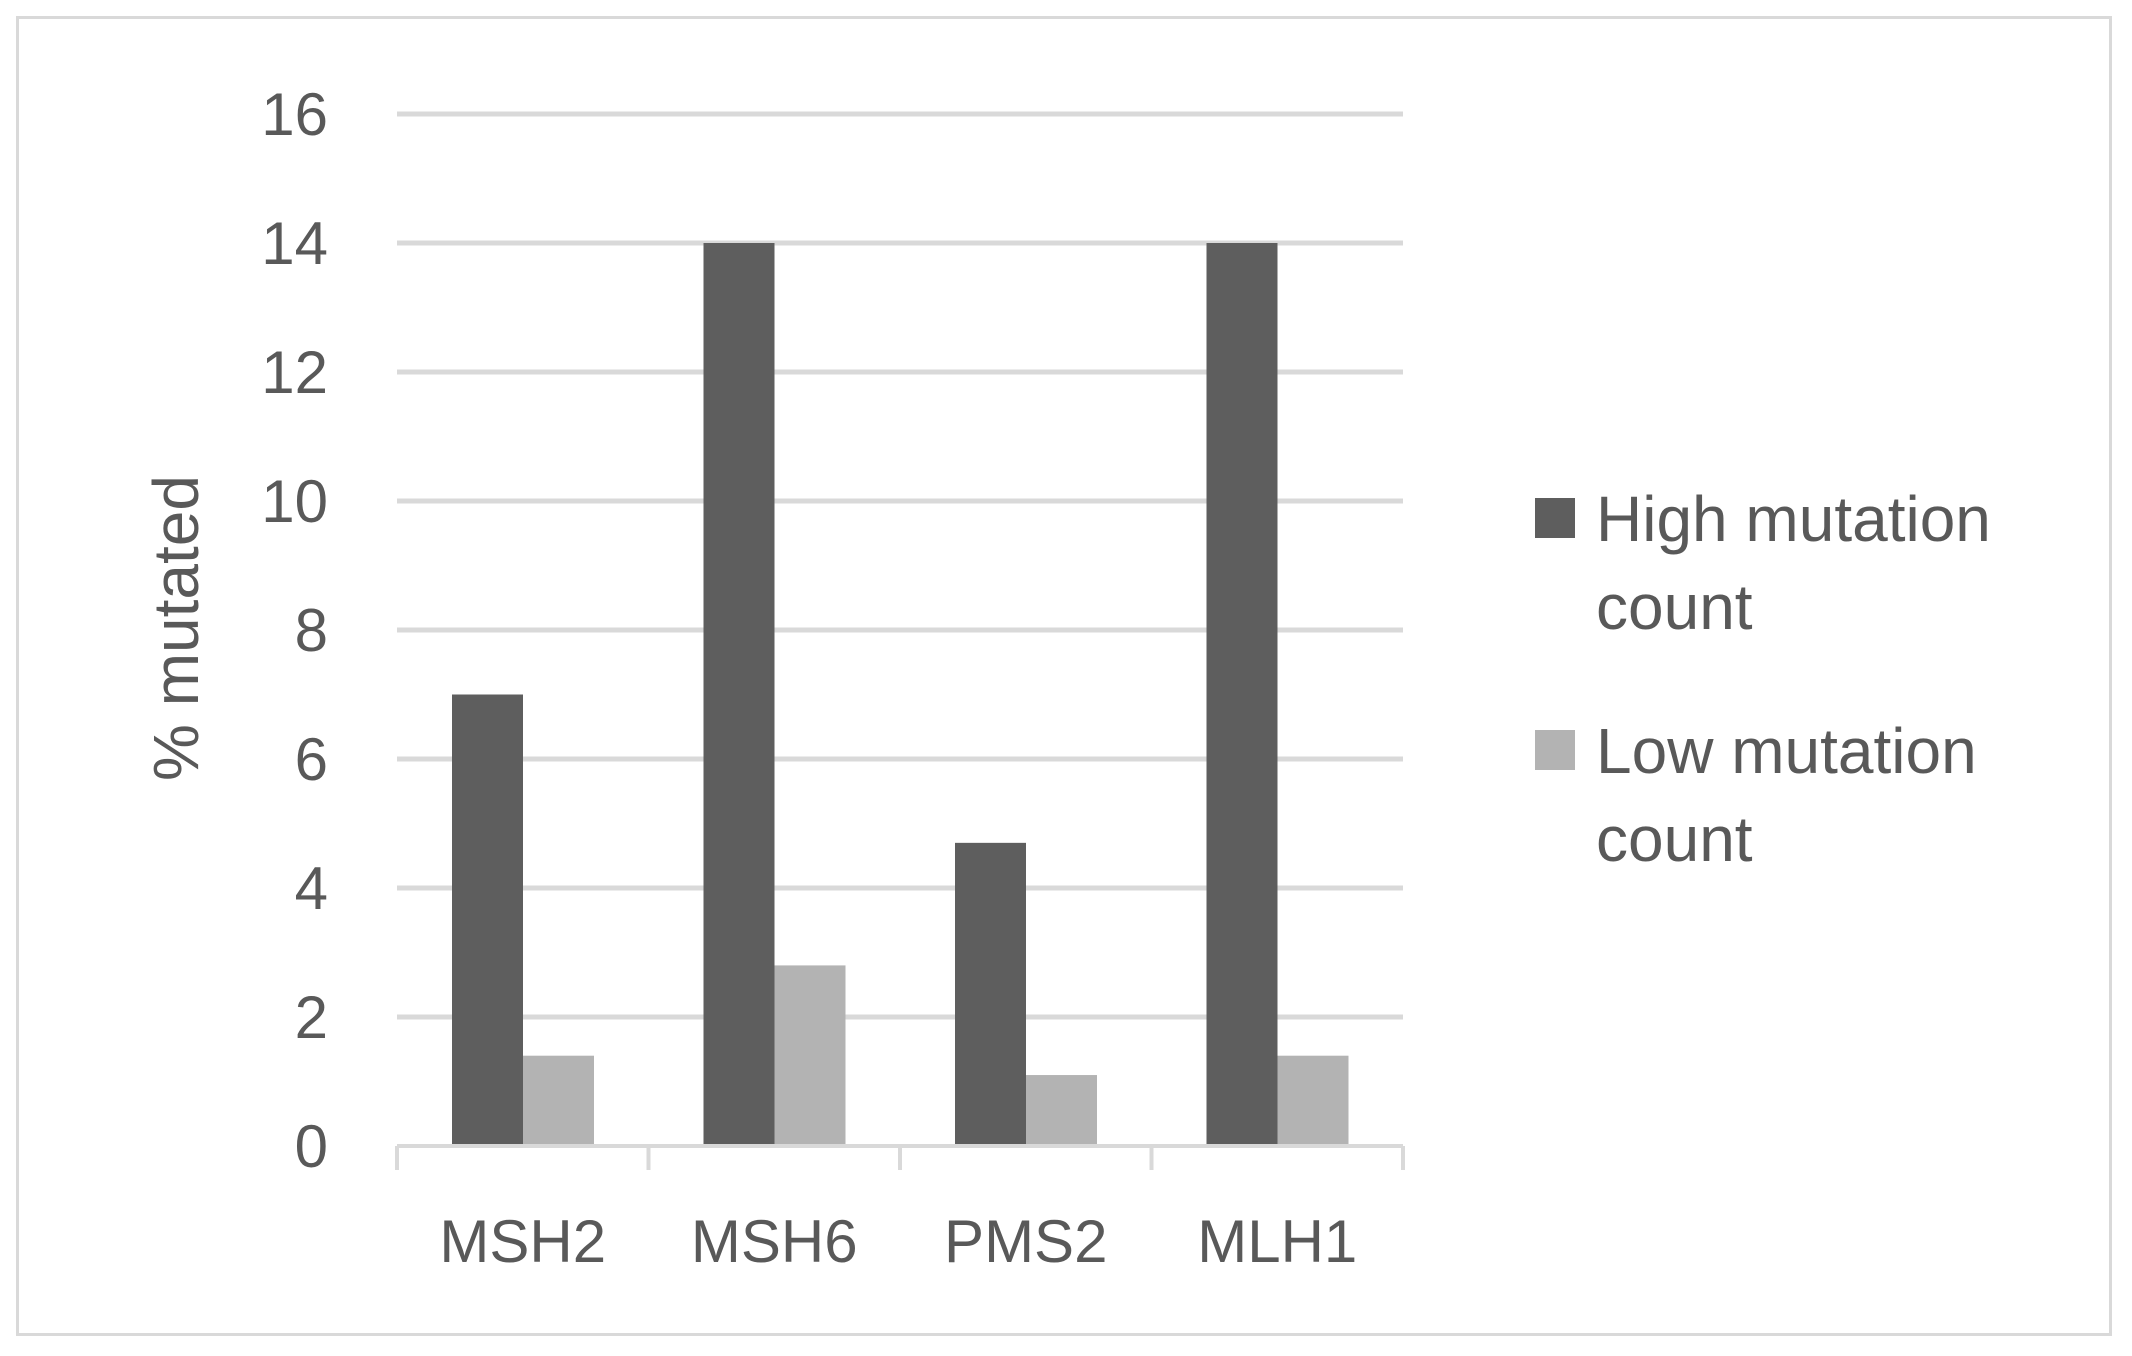 The height and width of the screenshot is (1356, 2132). What do you see at coordinates (1793, 519) in the screenshot?
I see `legend-label: High mutation` at bounding box center [1793, 519].